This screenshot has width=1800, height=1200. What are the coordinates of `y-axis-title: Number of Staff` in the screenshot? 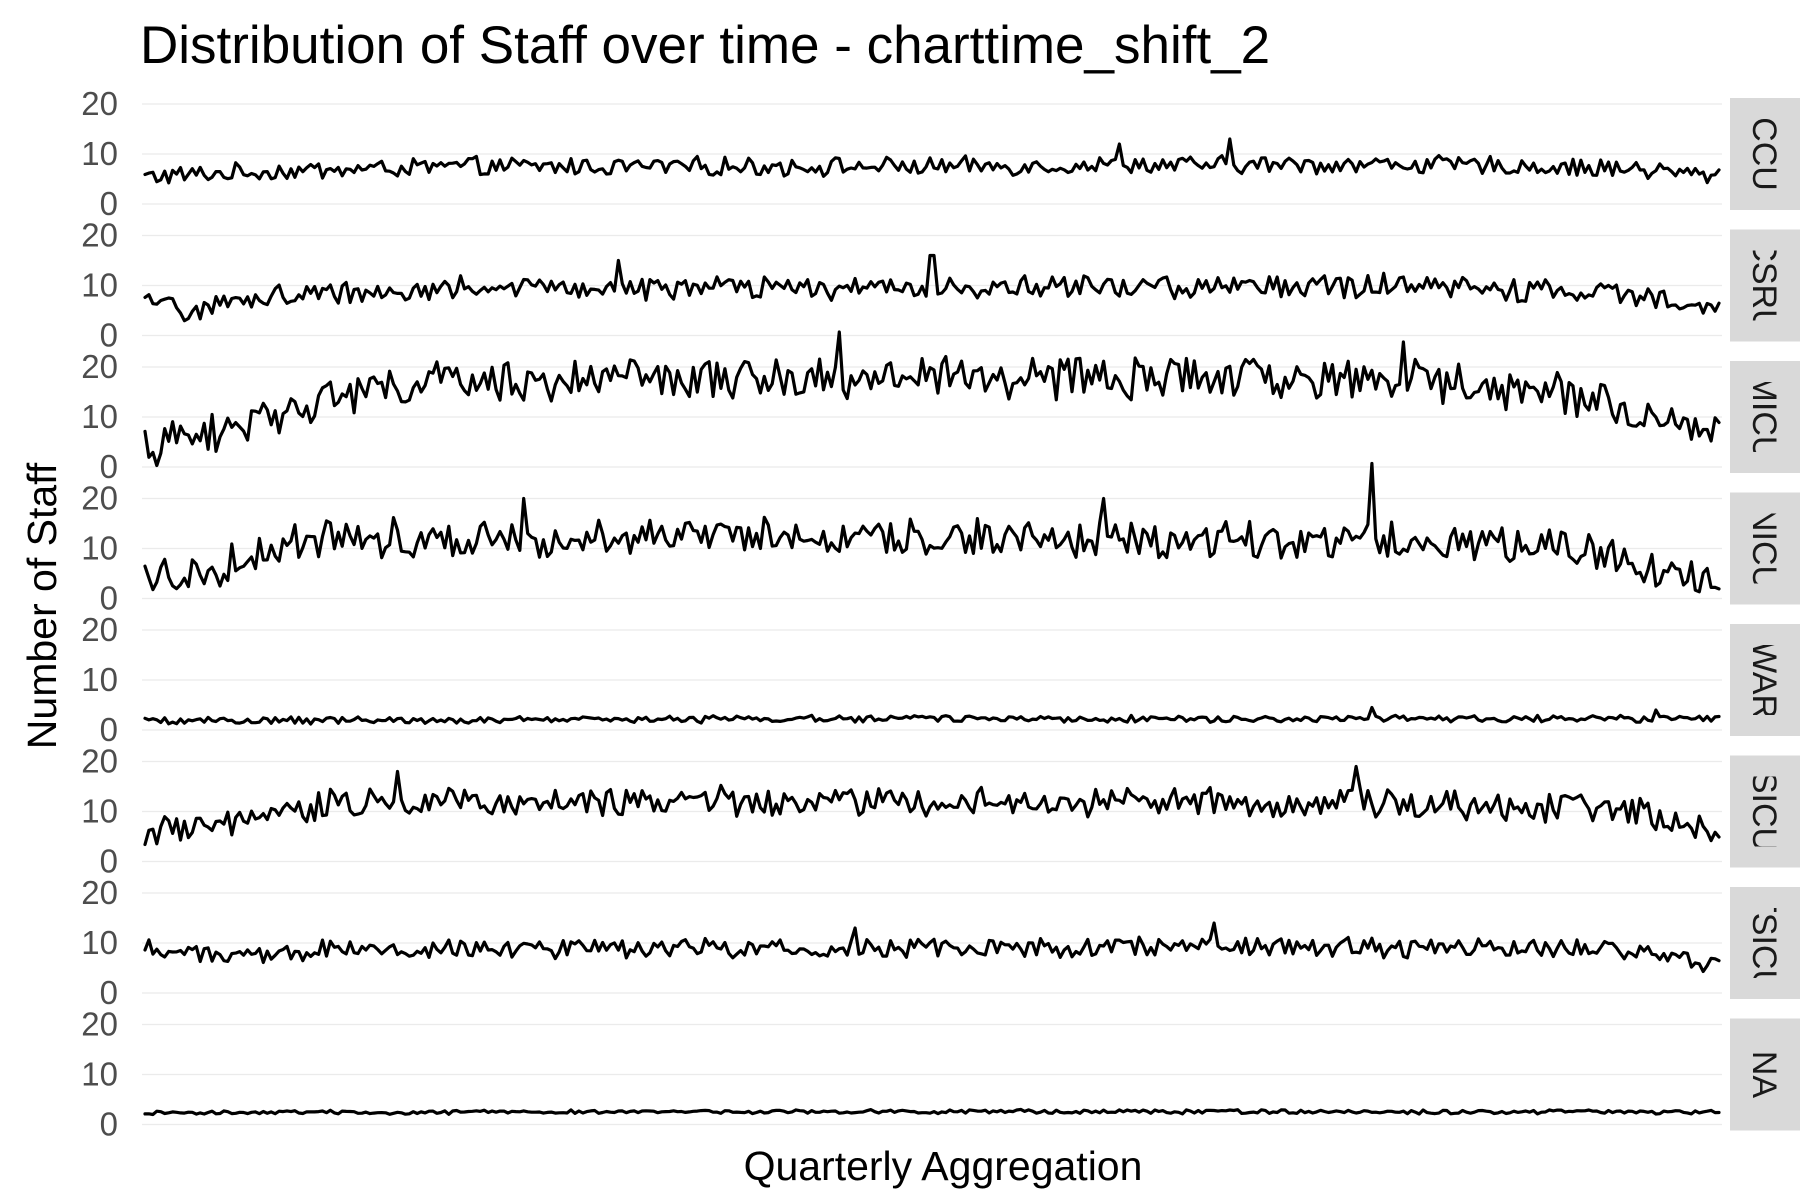 It's located at (42, 605).